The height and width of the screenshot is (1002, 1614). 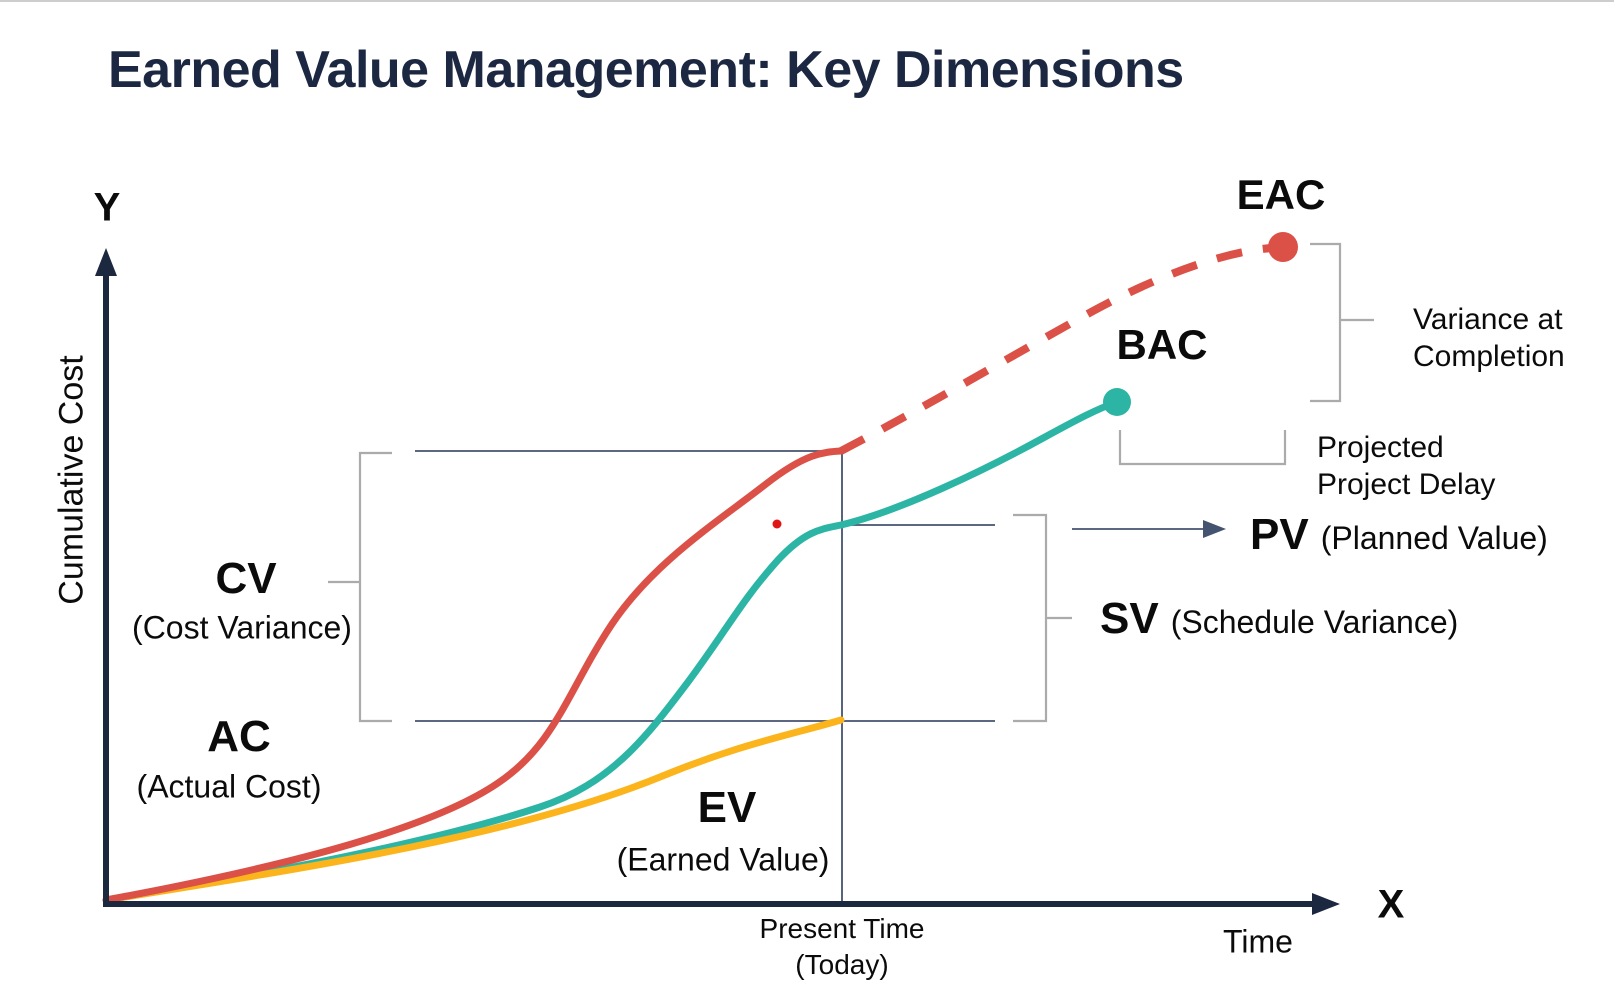 What do you see at coordinates (777, 524) in the screenshot?
I see `stray-red-dot` at bounding box center [777, 524].